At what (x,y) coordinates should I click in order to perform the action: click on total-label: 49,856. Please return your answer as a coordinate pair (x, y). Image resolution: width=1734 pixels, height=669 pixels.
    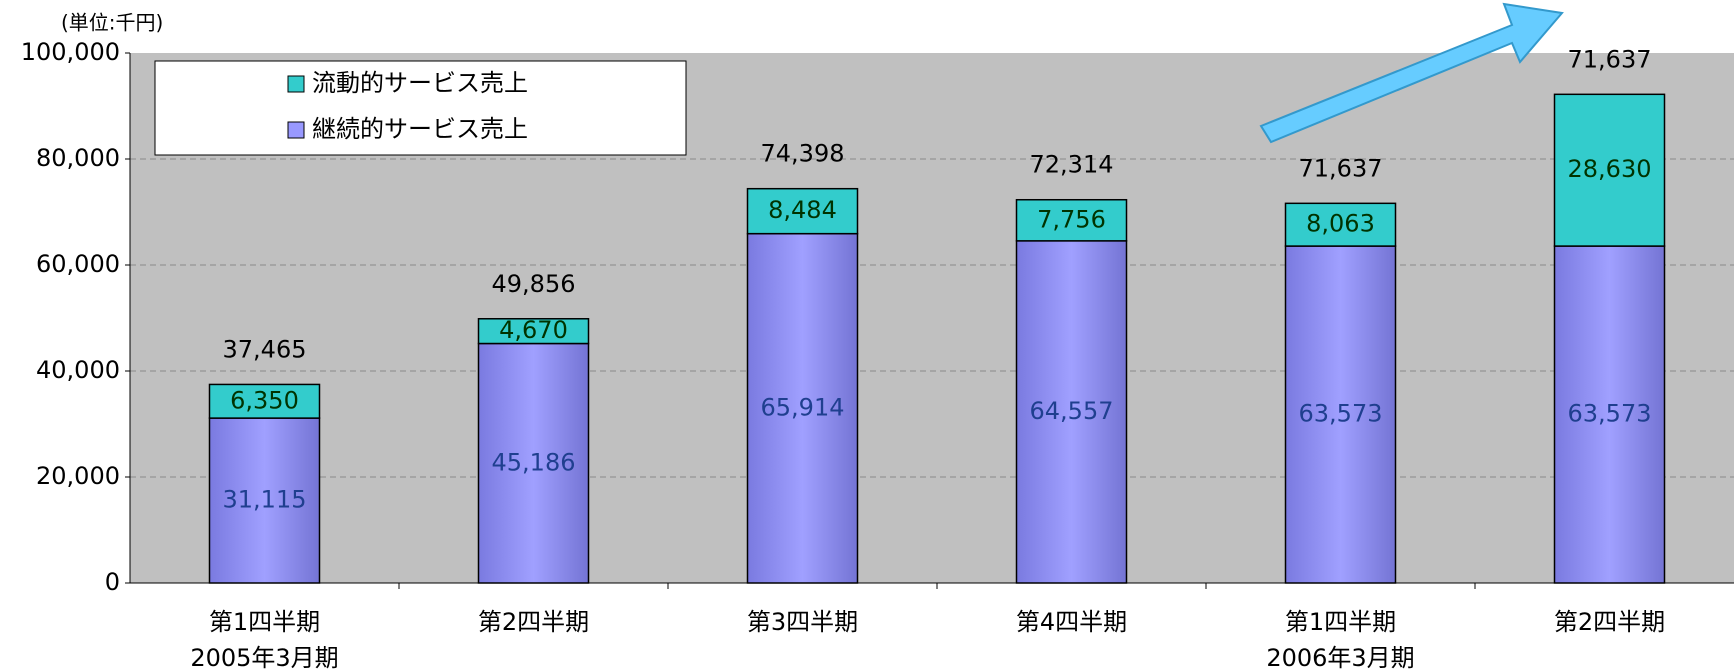
    Looking at the image, I should click on (534, 284).